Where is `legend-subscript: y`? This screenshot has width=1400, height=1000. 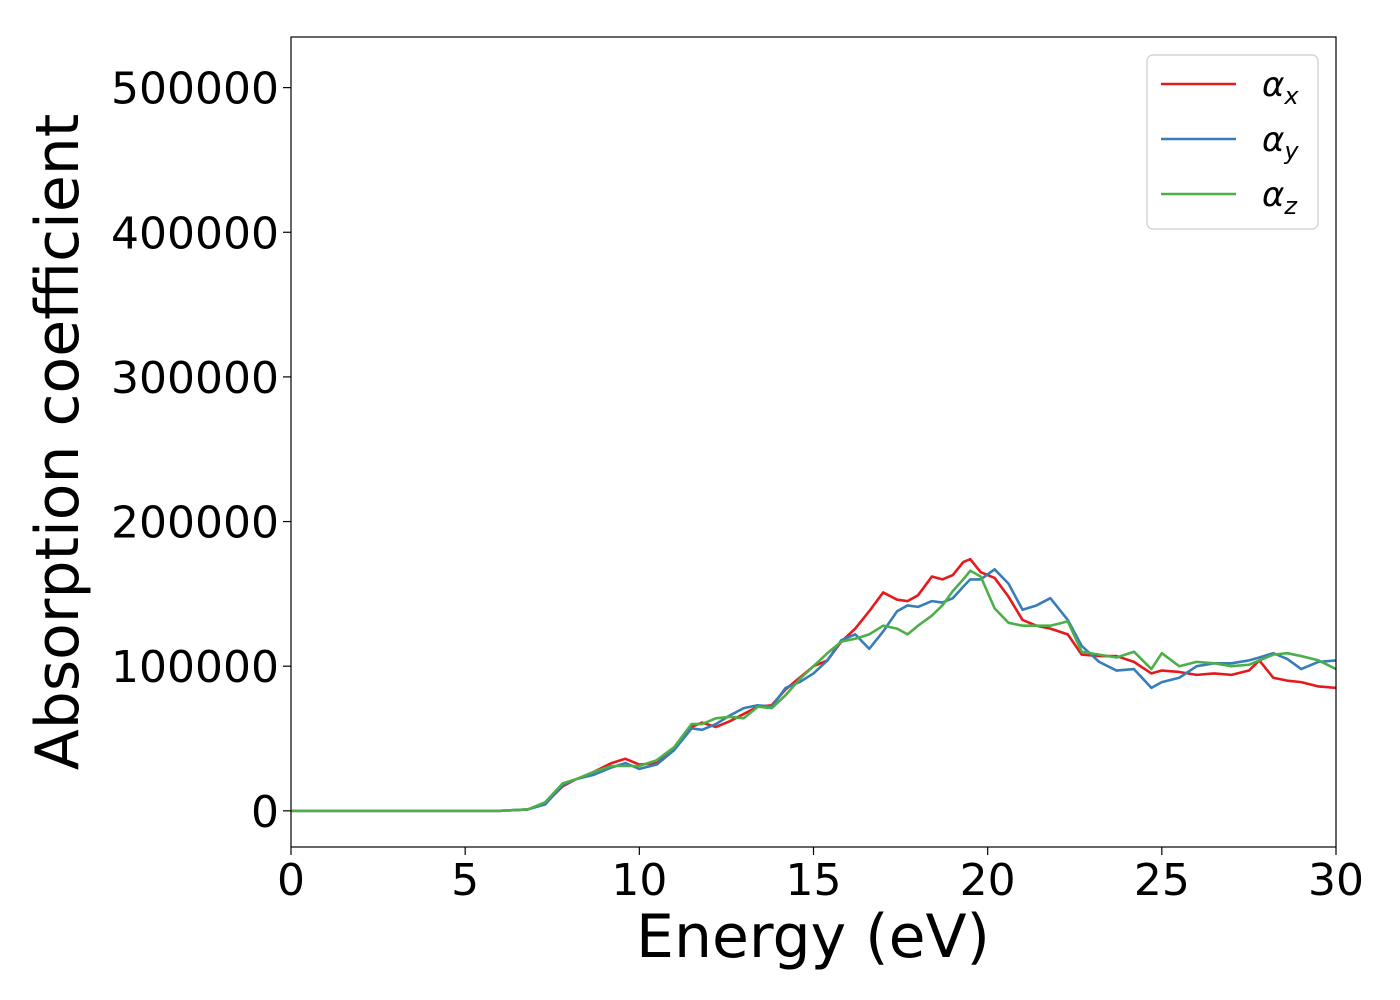
legend-subscript: y is located at coordinates (1291, 151).